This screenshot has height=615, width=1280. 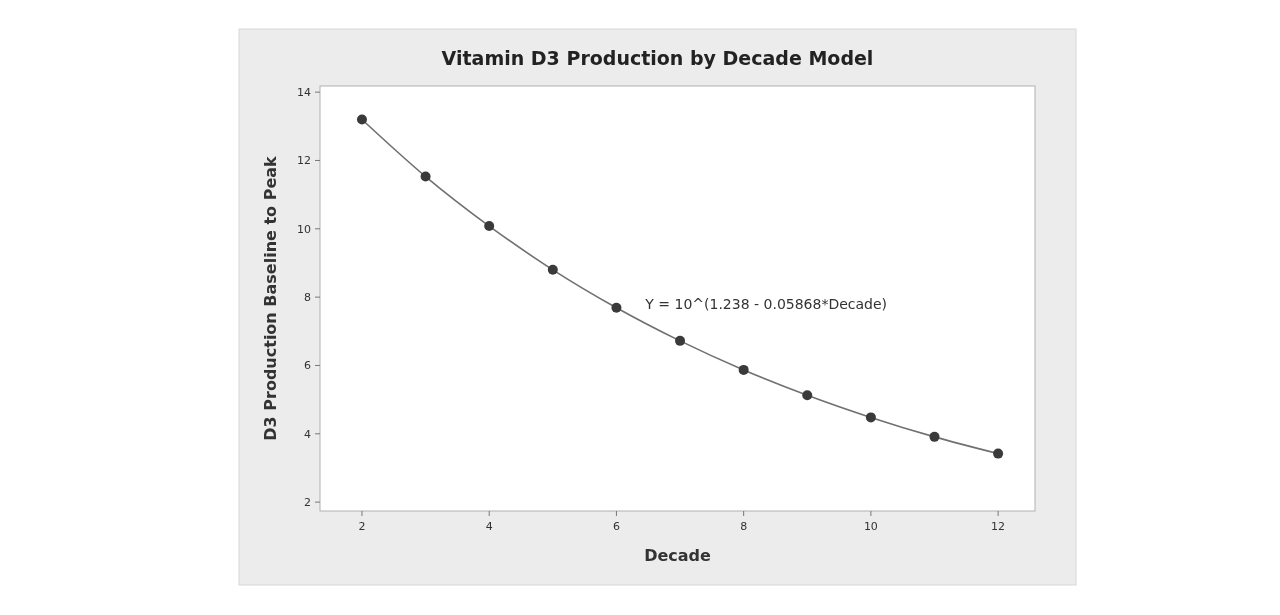 I want to click on x-tick-label: 6, so click(x=616, y=526).